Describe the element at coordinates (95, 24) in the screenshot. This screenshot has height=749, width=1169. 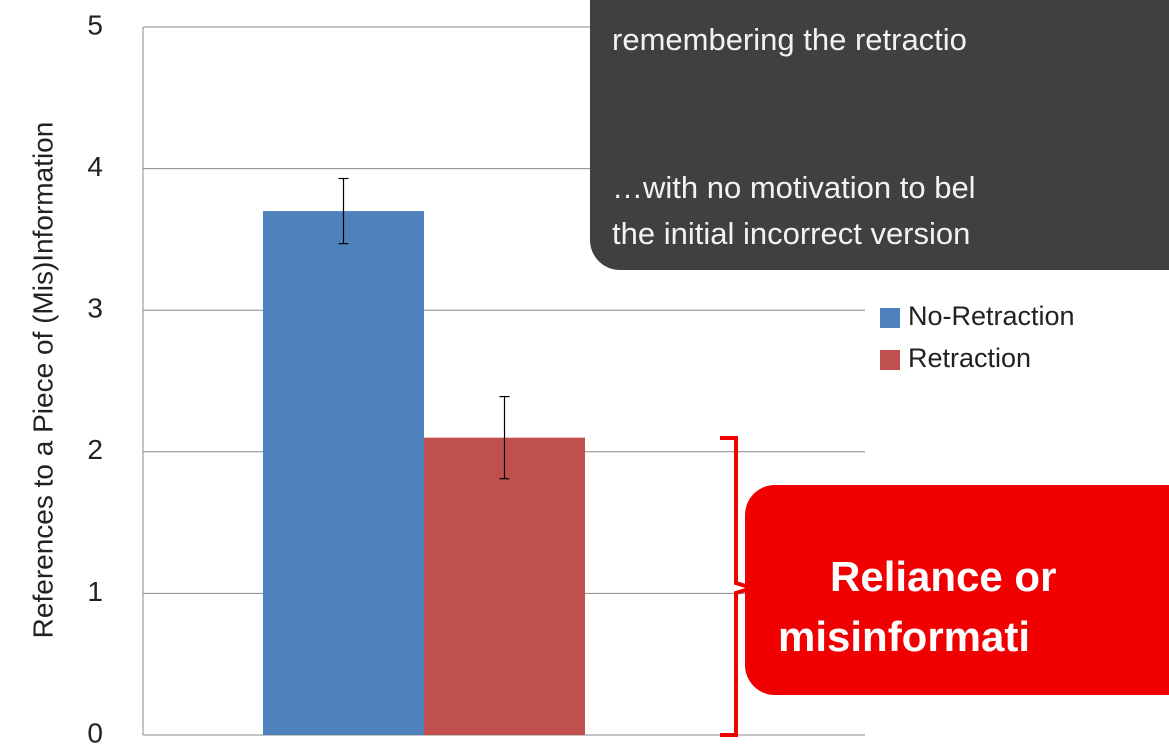
I see `y-tick-label: 5` at that location.